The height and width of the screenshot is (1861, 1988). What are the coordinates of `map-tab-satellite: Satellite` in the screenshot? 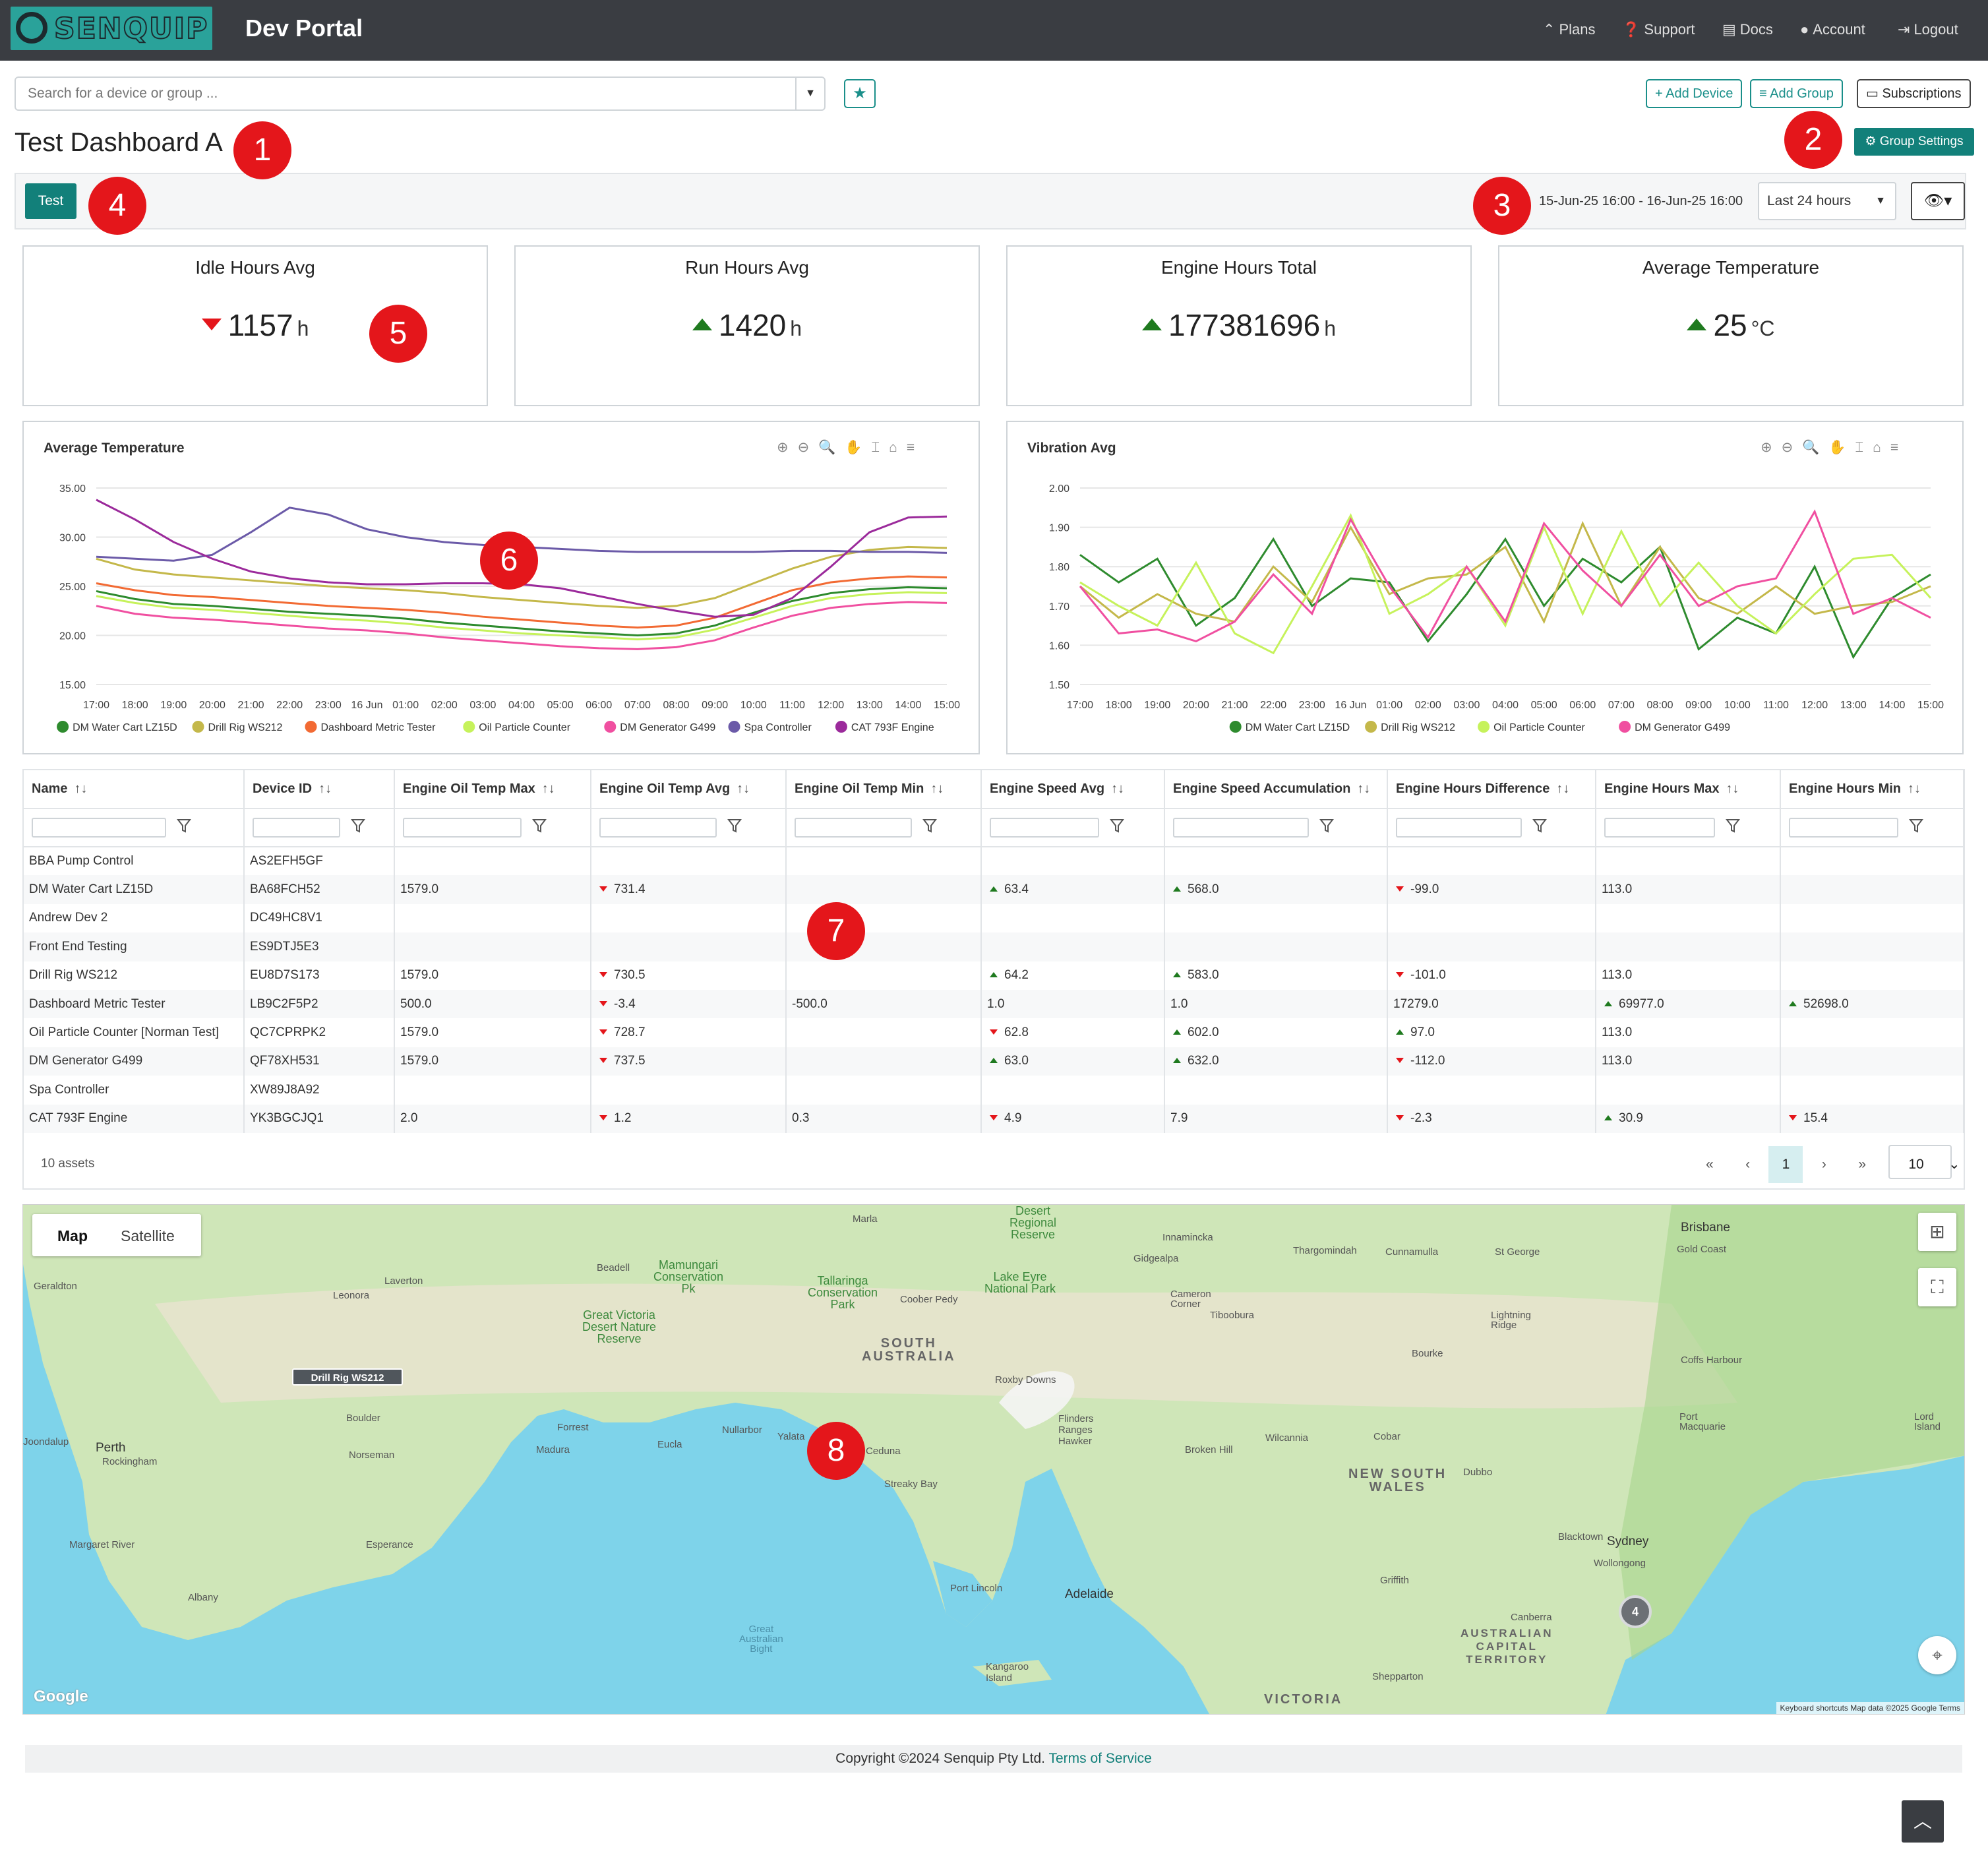 It's located at (148, 1235).